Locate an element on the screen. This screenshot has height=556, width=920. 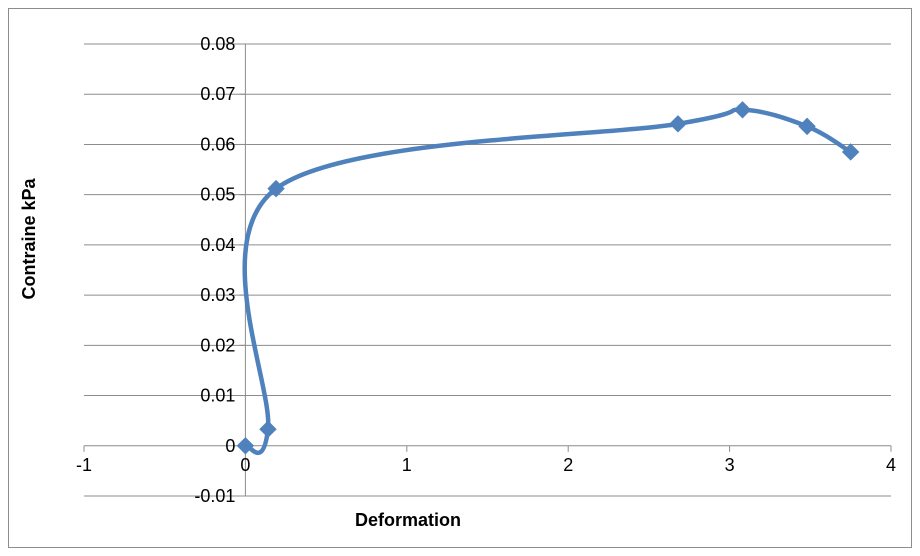
y-tick-label-2: 0.01 is located at coordinates (217, 396).